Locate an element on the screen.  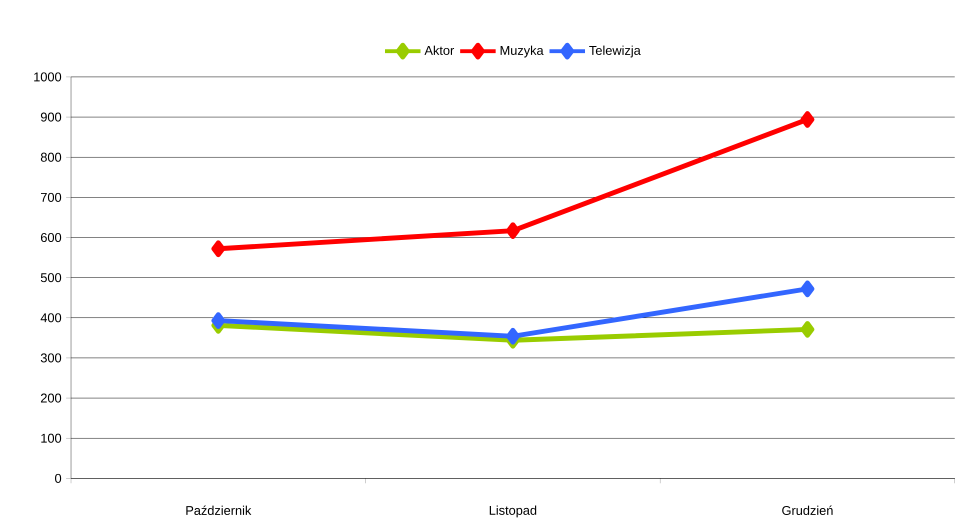
y-tick-label: 700 is located at coordinates (51, 197).